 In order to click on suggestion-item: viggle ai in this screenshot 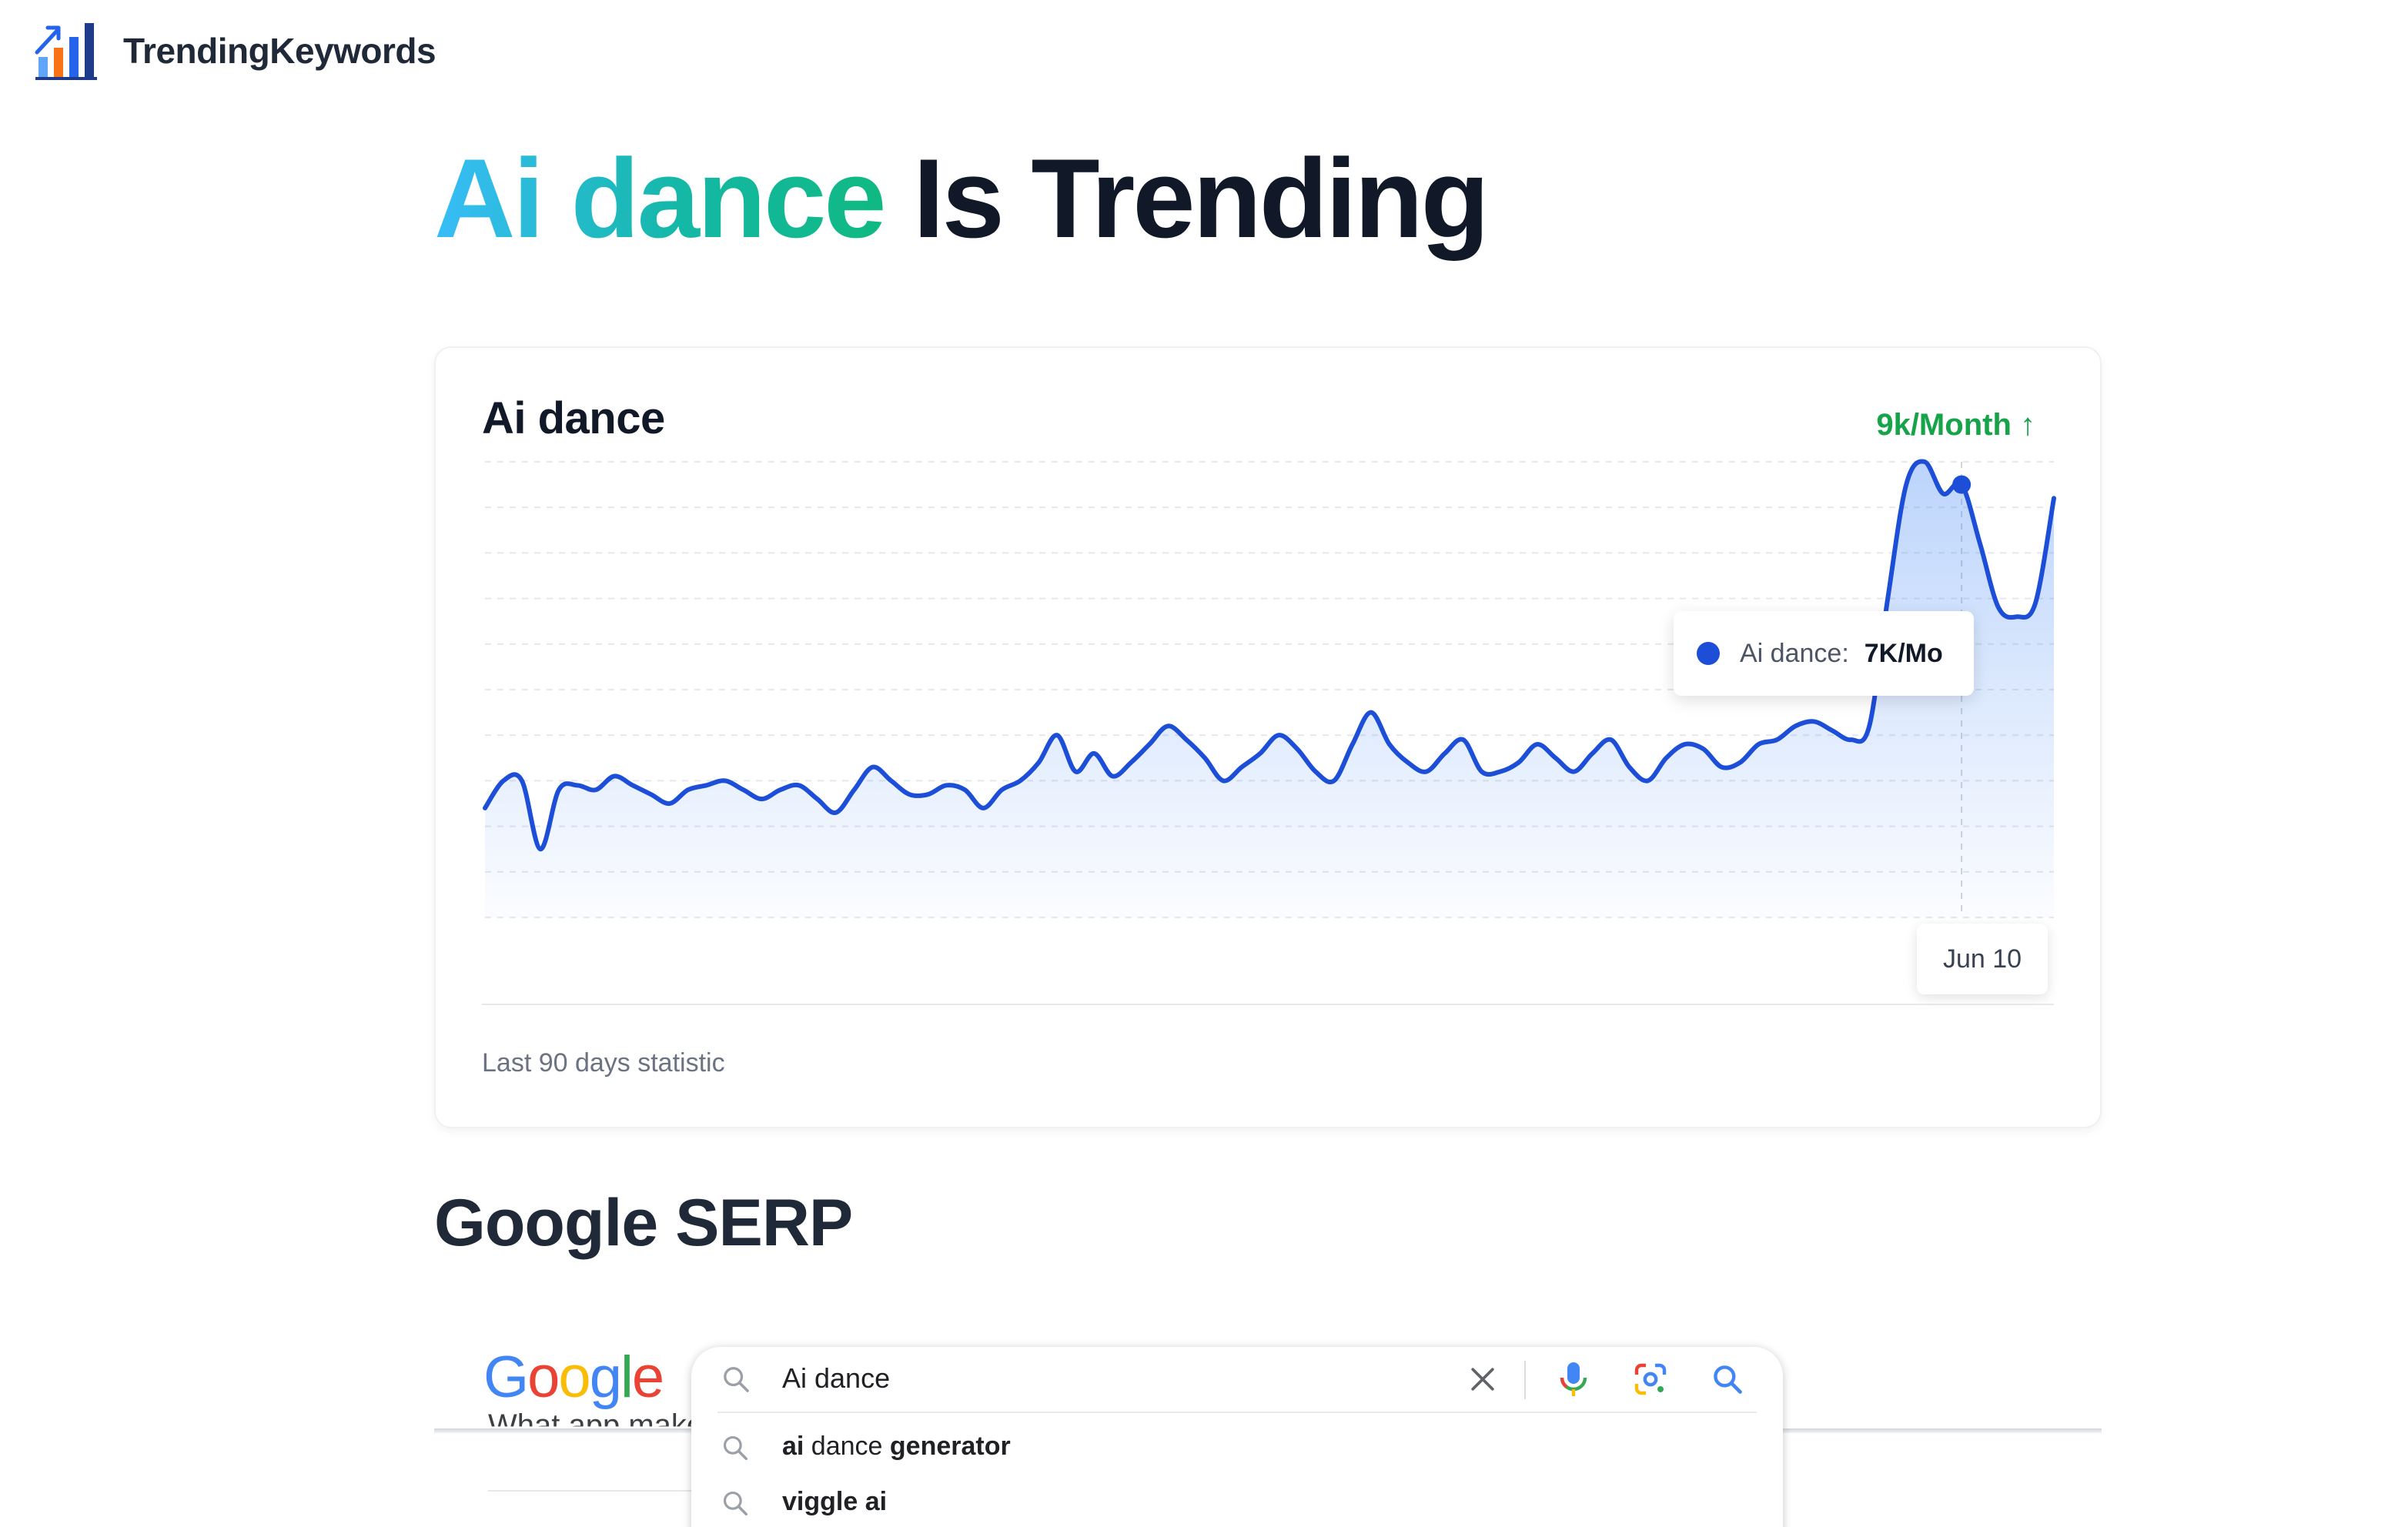, I will do `click(1237, 1501)`.